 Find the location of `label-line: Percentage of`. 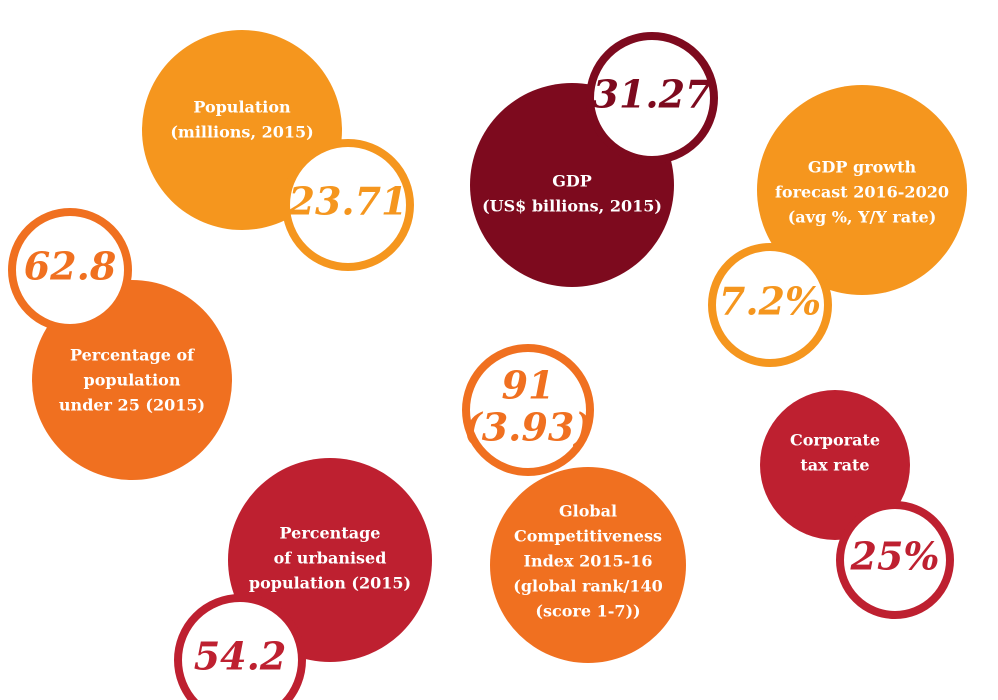

label-line: Percentage of is located at coordinates (132, 355).